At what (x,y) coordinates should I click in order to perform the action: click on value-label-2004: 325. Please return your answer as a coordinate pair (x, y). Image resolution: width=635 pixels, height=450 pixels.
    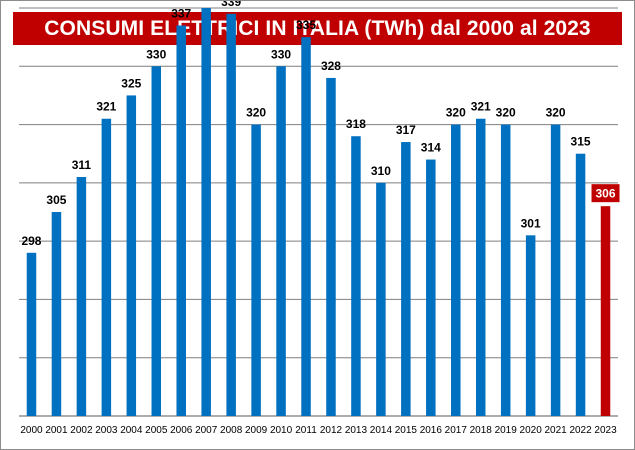
    Looking at the image, I should click on (131, 83).